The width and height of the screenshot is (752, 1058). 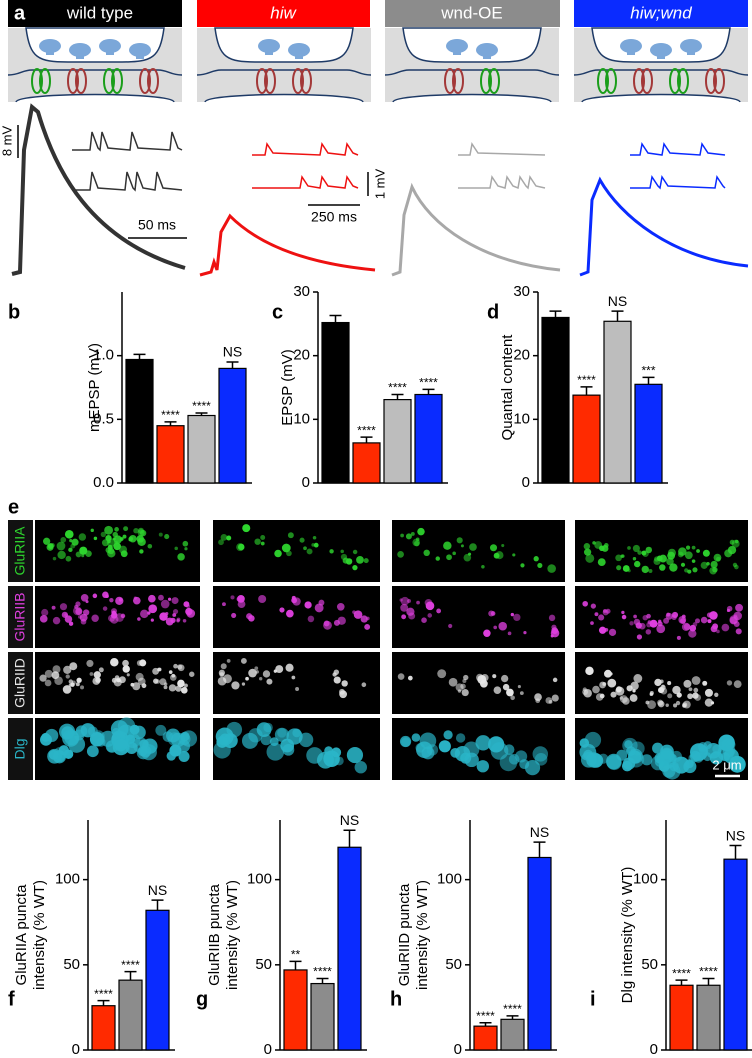 What do you see at coordinates (648, 370) in the screenshot?
I see `significance: ***` at bounding box center [648, 370].